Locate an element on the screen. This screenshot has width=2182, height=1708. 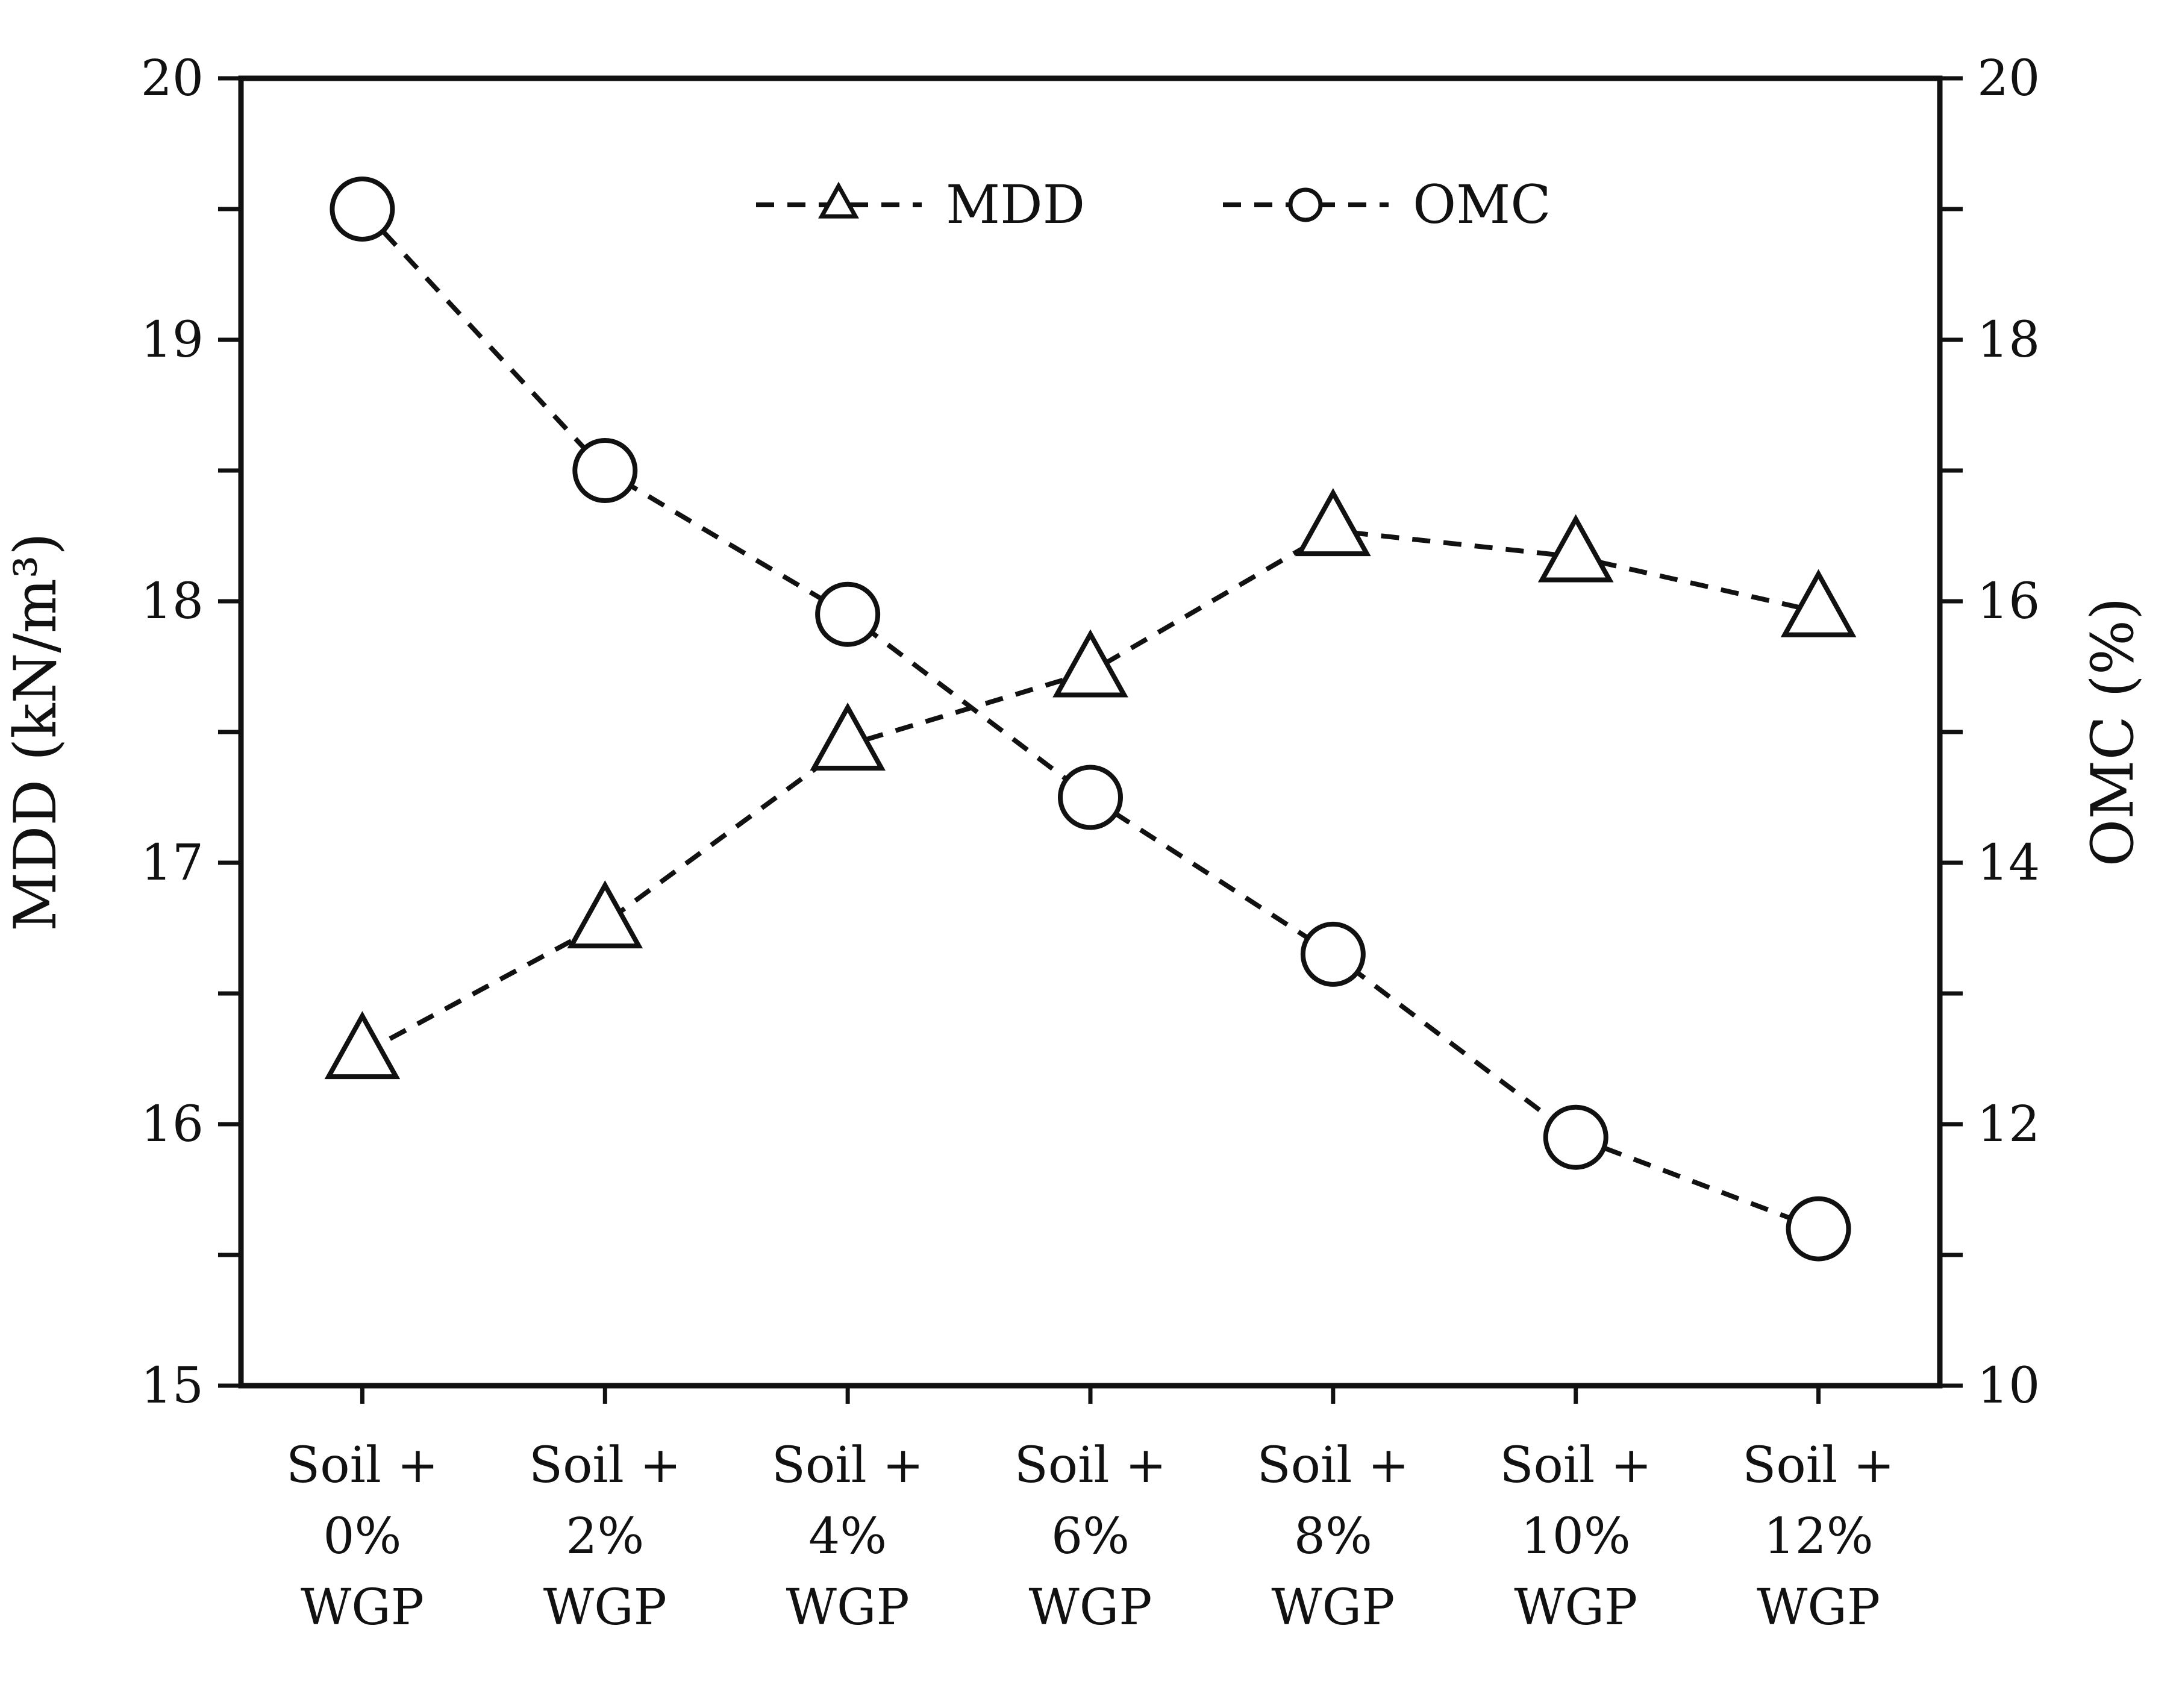
y-tick-label: 17 is located at coordinates (172, 863).